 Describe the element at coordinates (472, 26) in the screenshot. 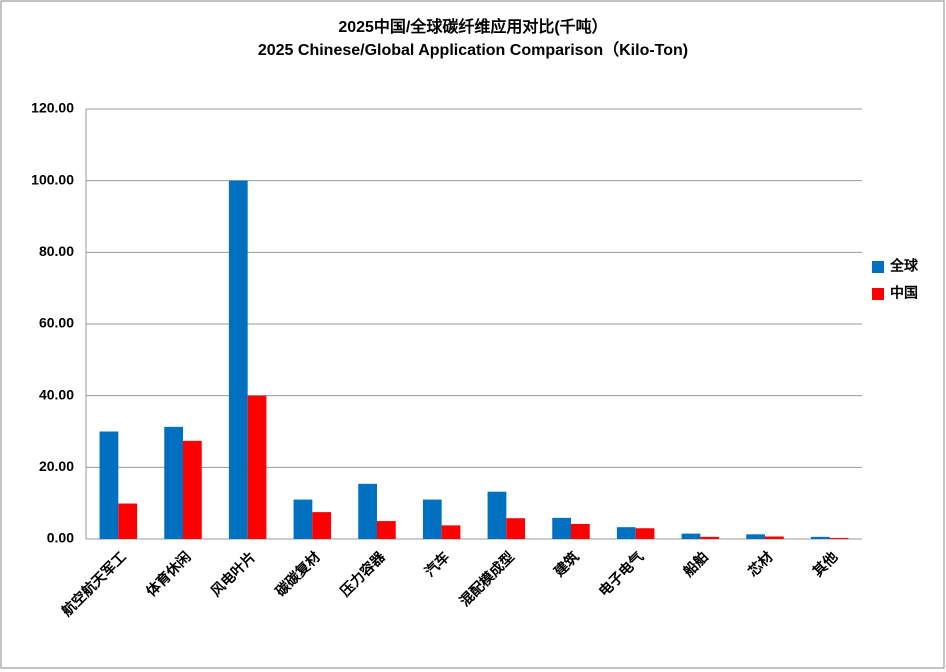

I see `chart-title: 2025中国/全球碳纤维应用对比(千吨）` at that location.